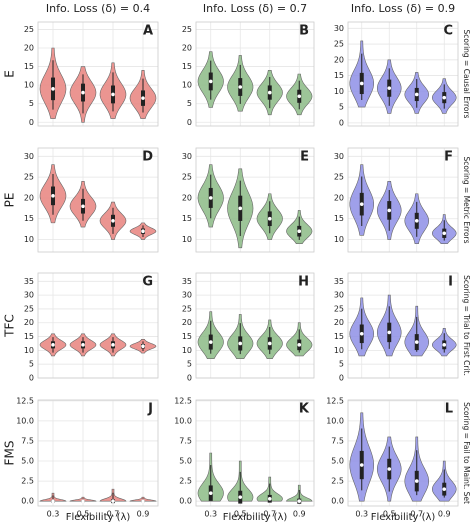  What do you see at coordinates (448, 157) in the screenshot?
I see `panel-letter: F` at bounding box center [448, 157].